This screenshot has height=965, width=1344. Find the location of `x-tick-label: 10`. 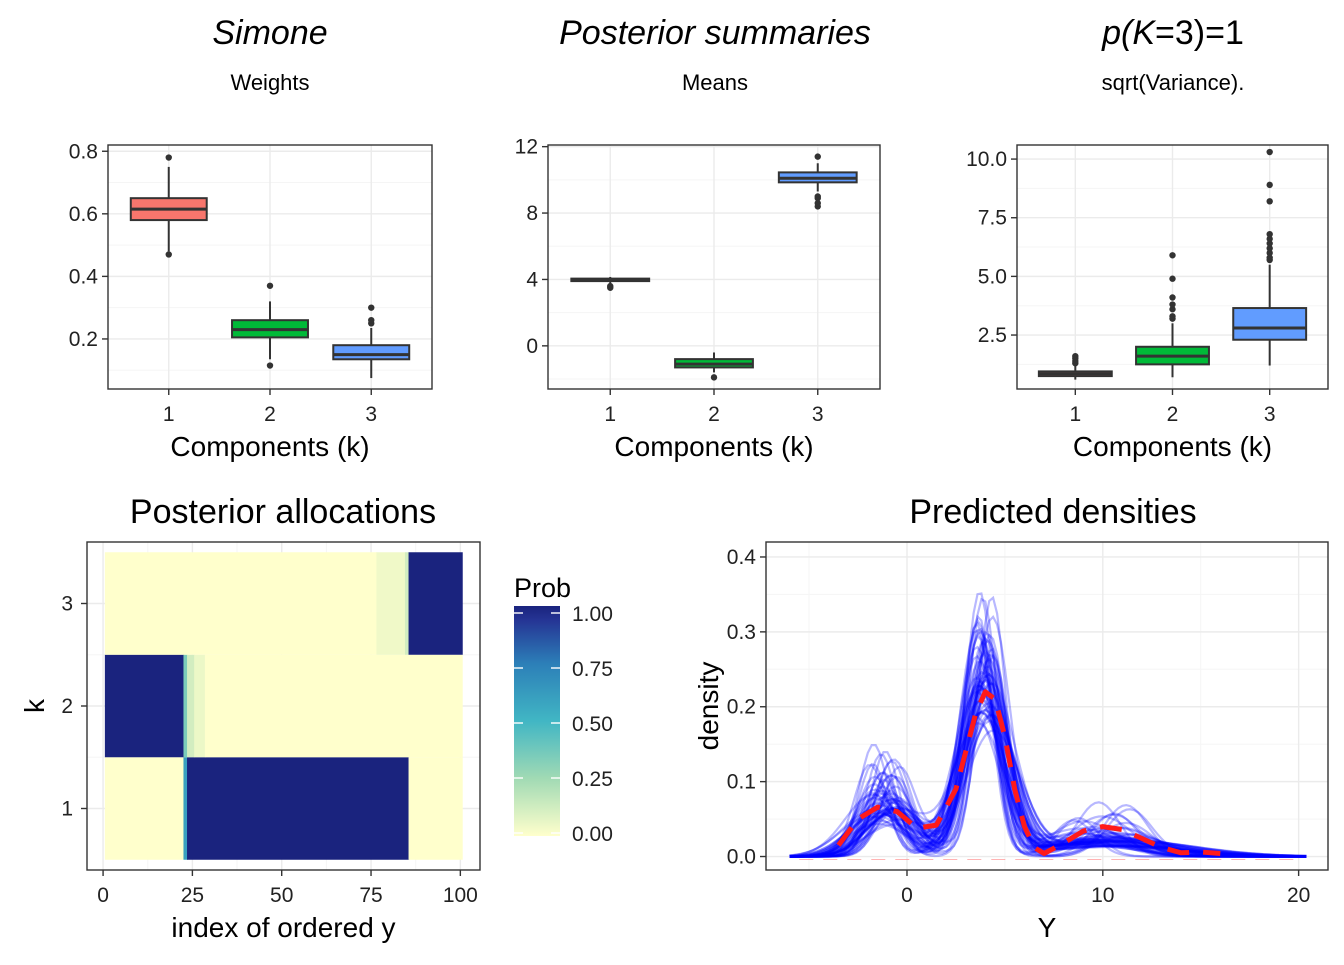

x-tick-label: 10 is located at coordinates (1102, 895).